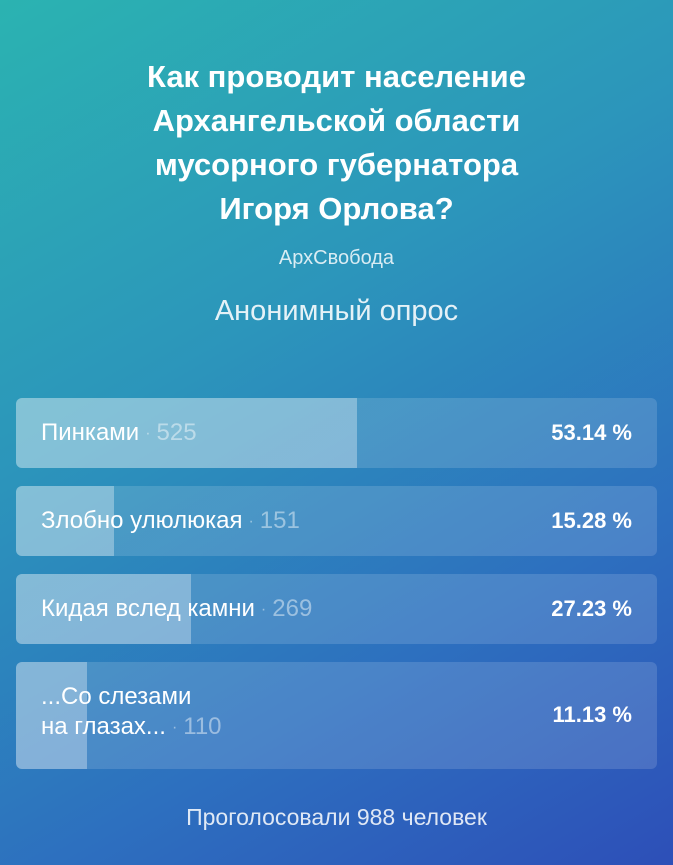 The height and width of the screenshot is (865, 673). What do you see at coordinates (90, 432) in the screenshot?
I see `poll-option-label: Пинками` at bounding box center [90, 432].